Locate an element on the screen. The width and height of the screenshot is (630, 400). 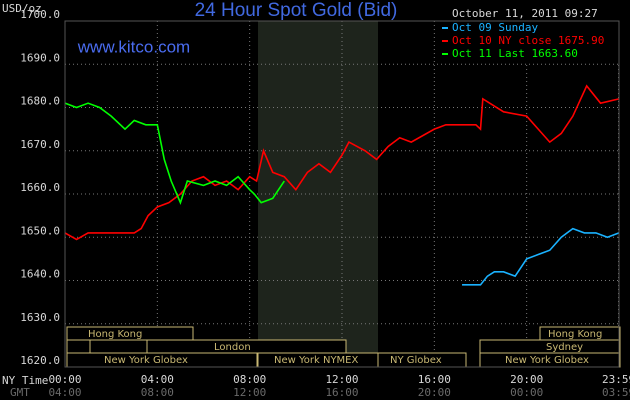
x-tick-label: 04:00 is located at coordinates (157, 379).